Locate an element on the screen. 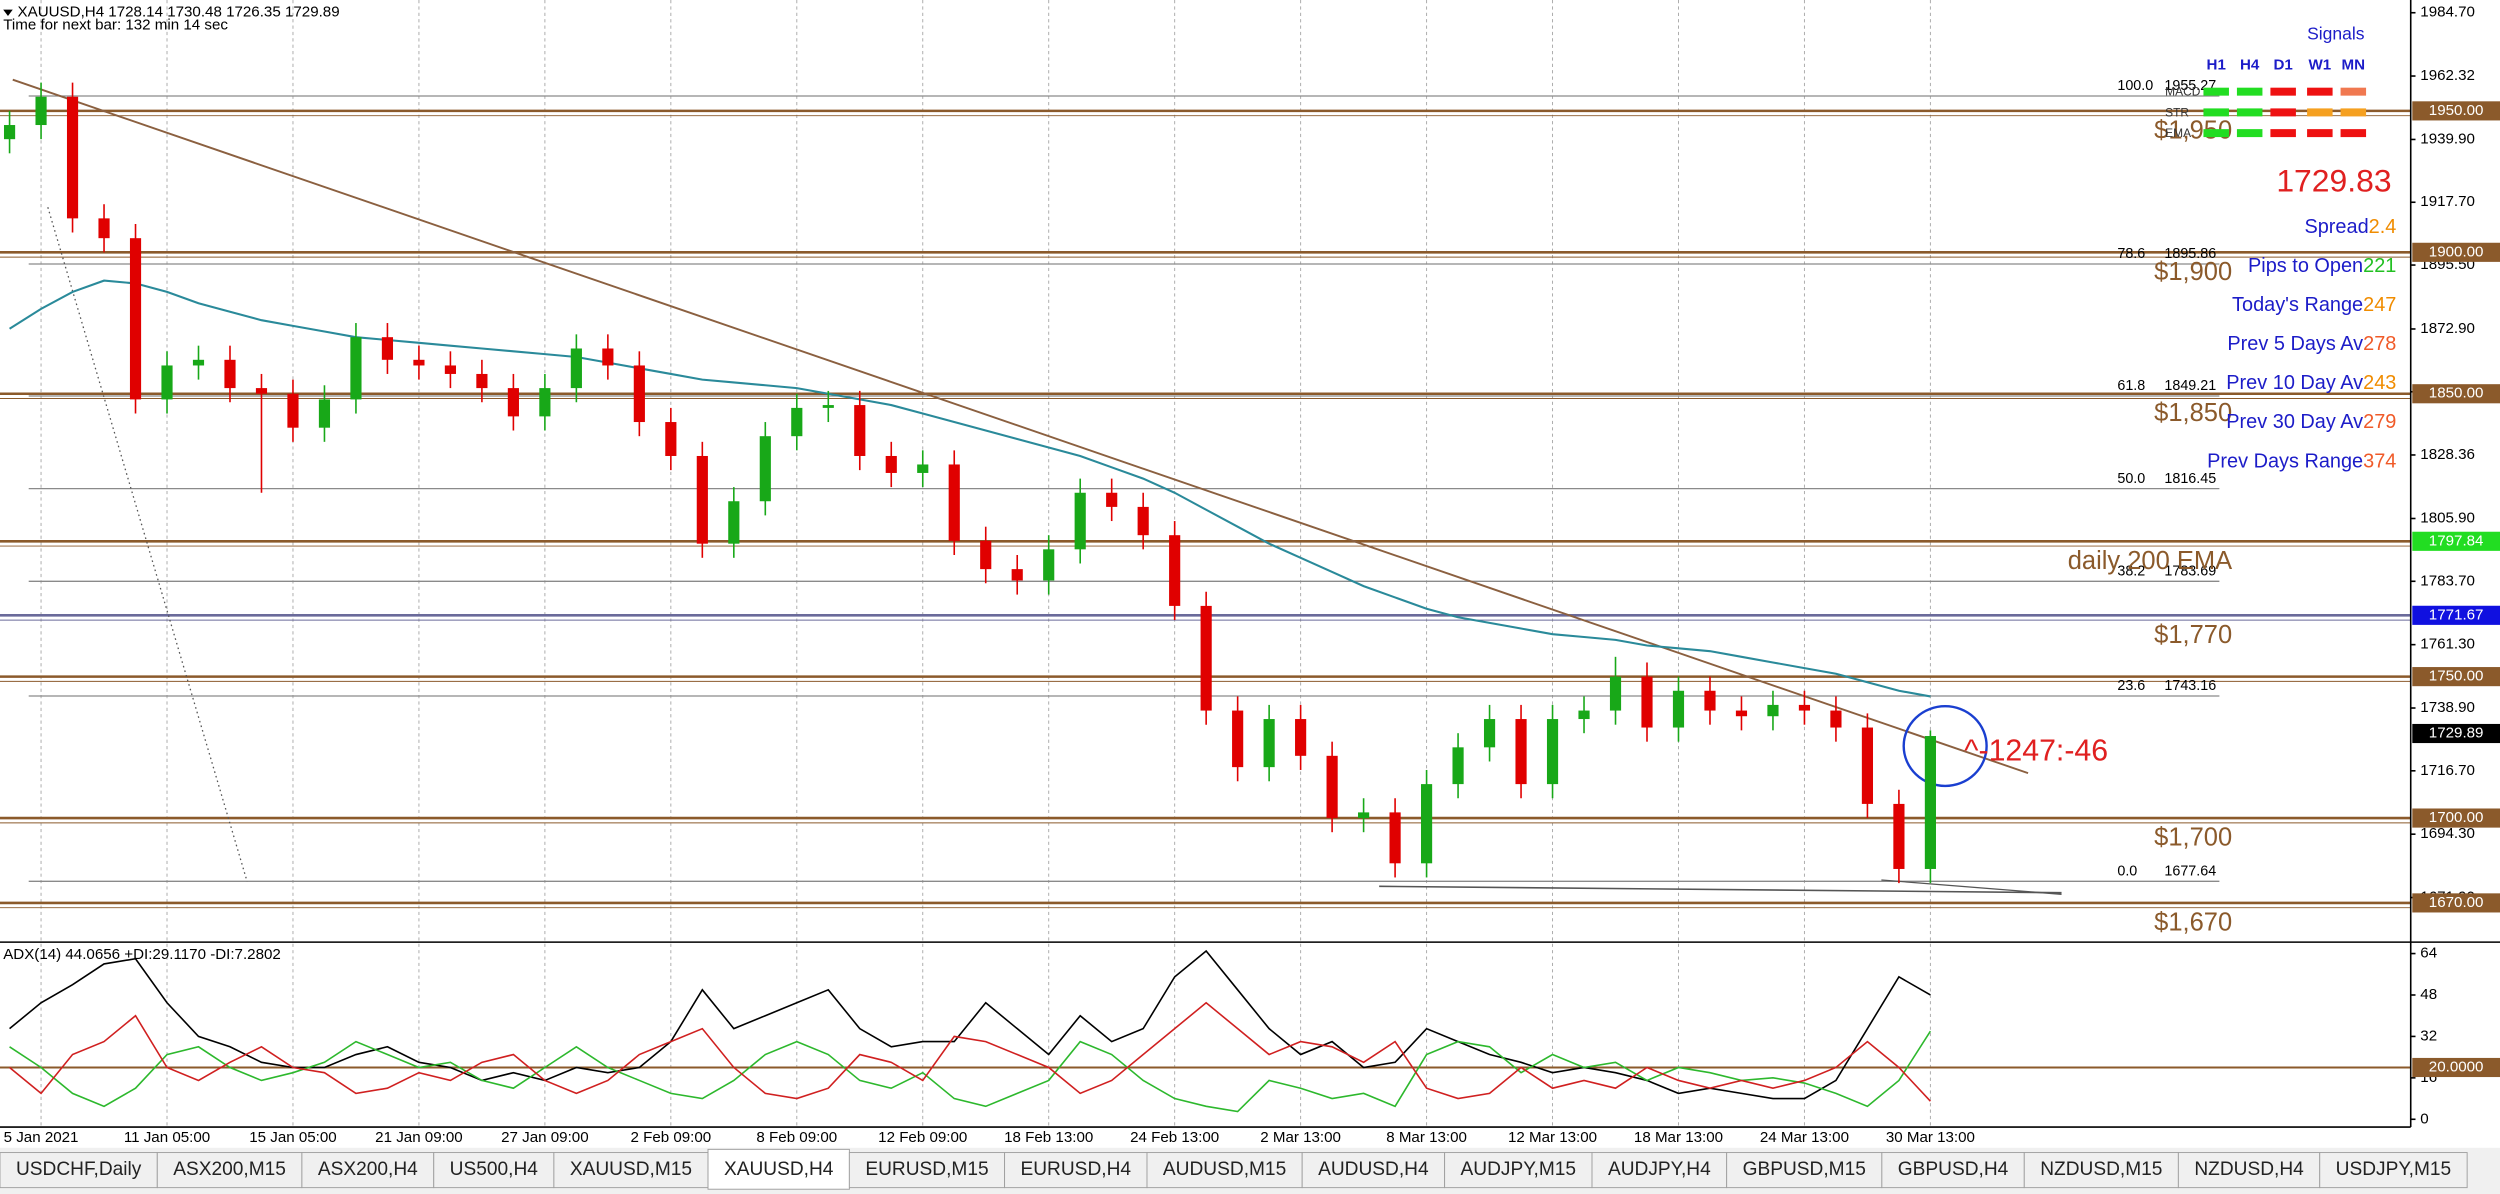 The height and width of the screenshot is (1194, 2500). tab-label: EURUSD,M15 is located at coordinates (926, 1169).